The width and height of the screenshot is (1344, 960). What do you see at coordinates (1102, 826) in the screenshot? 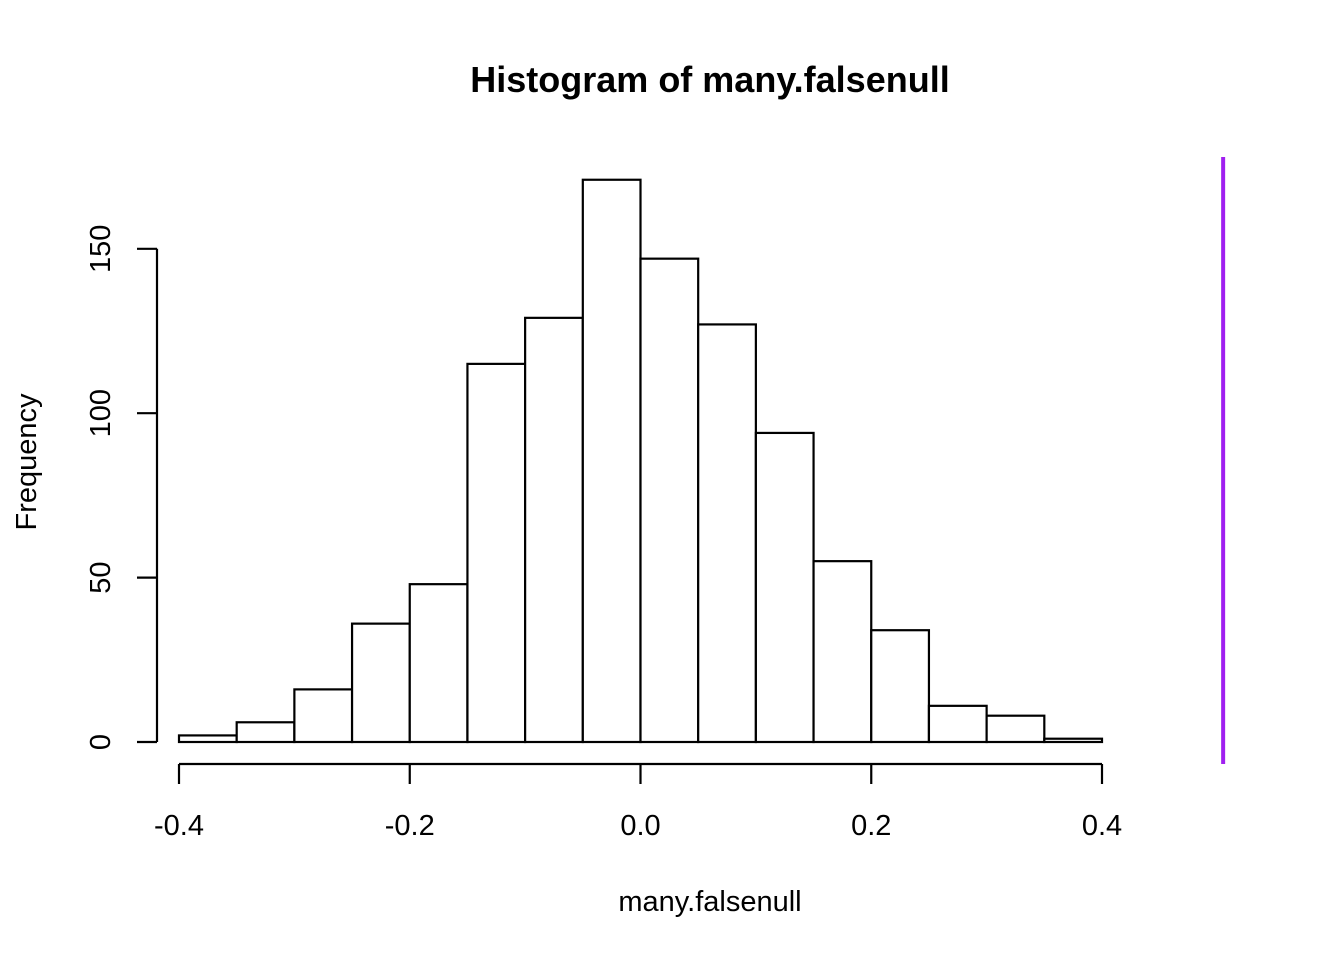
I see `x-tick-label: 0.4` at bounding box center [1102, 826].